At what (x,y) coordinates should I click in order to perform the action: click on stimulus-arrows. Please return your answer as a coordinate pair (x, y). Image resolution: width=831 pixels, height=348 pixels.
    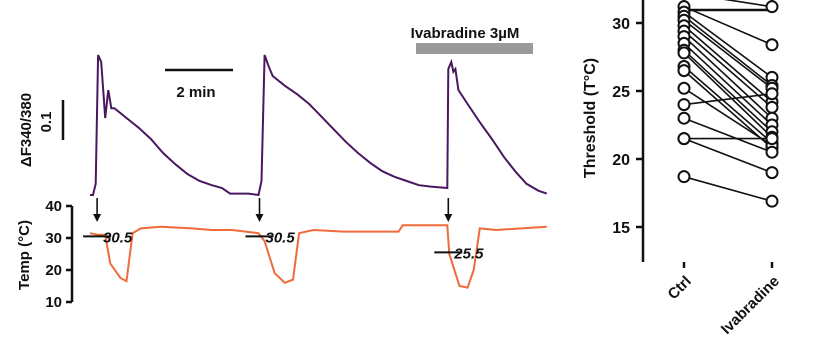
    Looking at the image, I should click on (273, 210).